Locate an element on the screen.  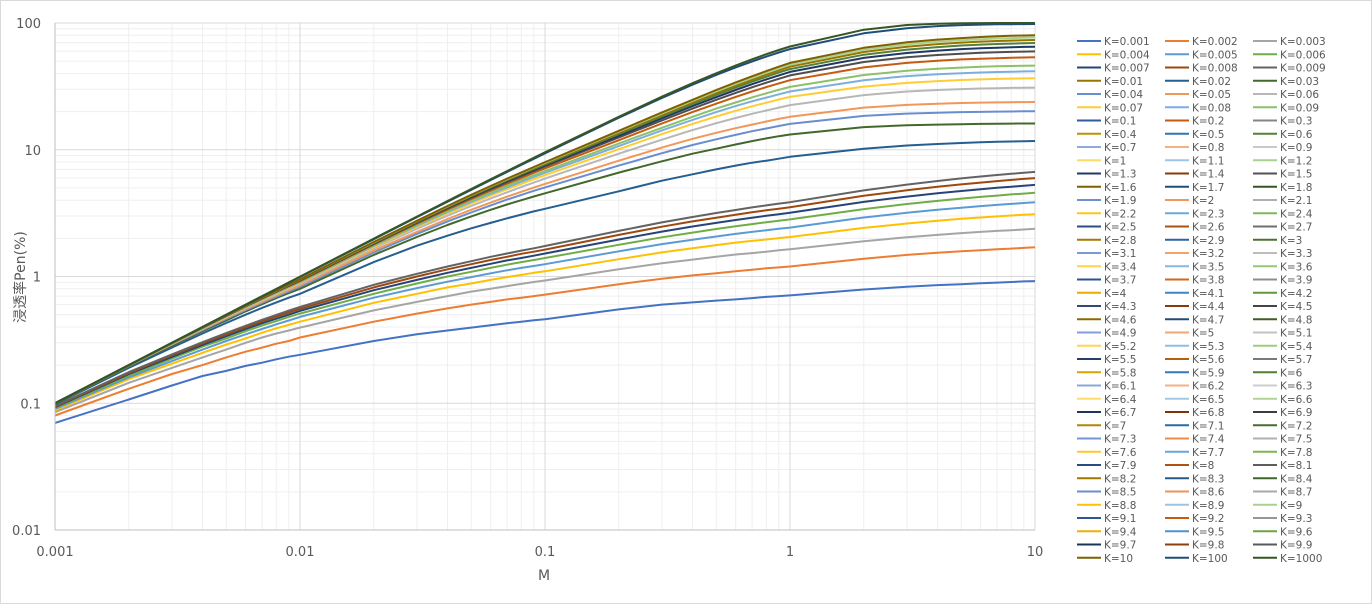
legend-label: K=0.6 is located at coordinates (1296, 135).